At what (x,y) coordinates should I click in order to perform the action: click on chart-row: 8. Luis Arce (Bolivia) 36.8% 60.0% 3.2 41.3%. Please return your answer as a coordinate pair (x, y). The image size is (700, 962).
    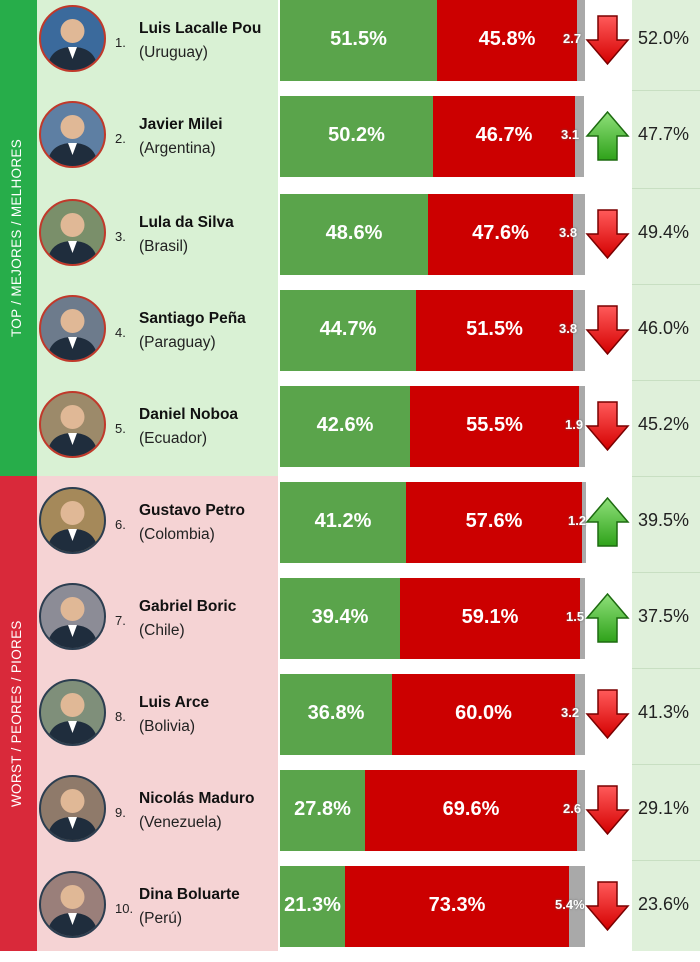
    Looking at the image, I should click on (350, 722).